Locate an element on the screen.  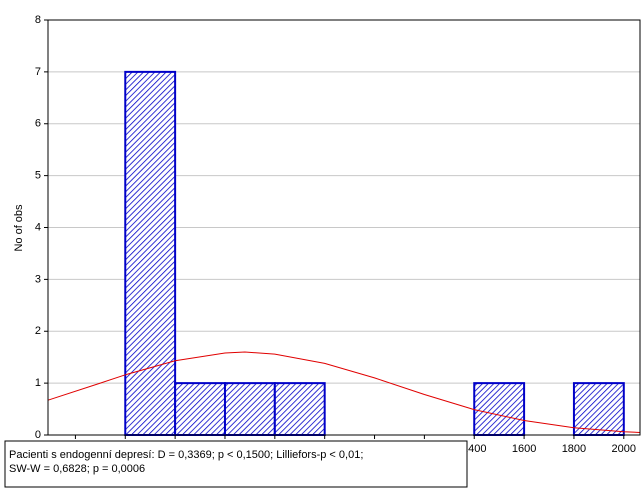
annotation-text: SW-W = 0,6828; p = 0,0006 is located at coordinates (77, 469).